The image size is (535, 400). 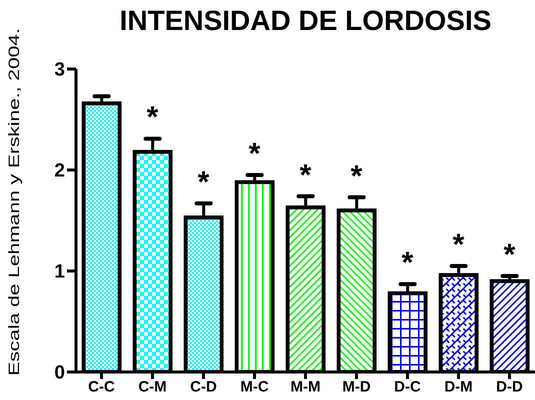 I want to click on y-tick-label: 0, so click(x=59, y=373).